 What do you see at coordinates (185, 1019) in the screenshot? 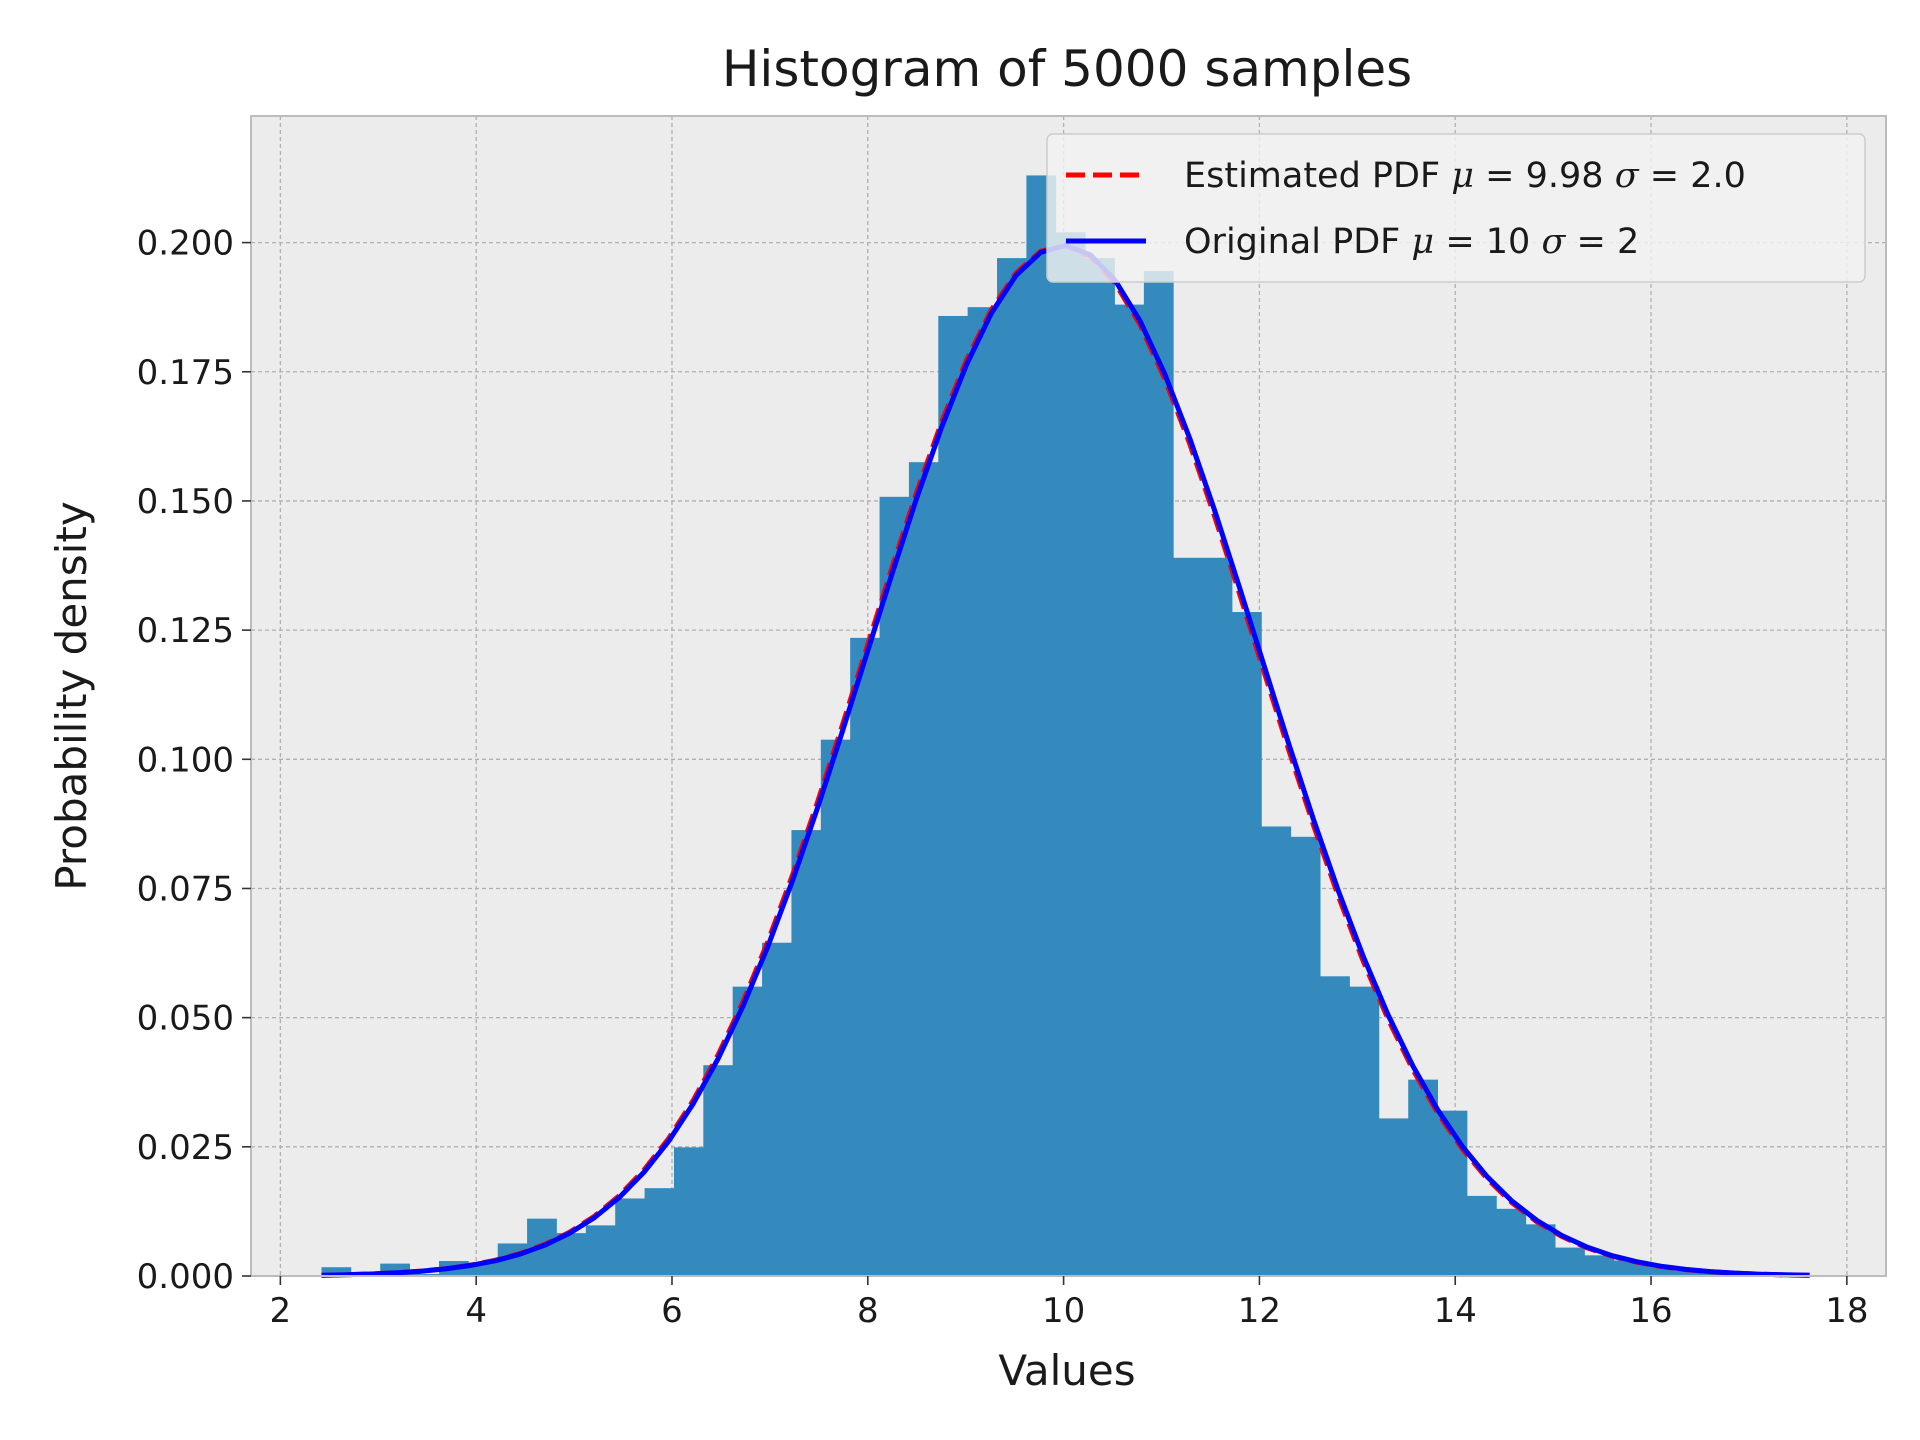
I see `y-tick-label: 0.050` at bounding box center [185, 1019].